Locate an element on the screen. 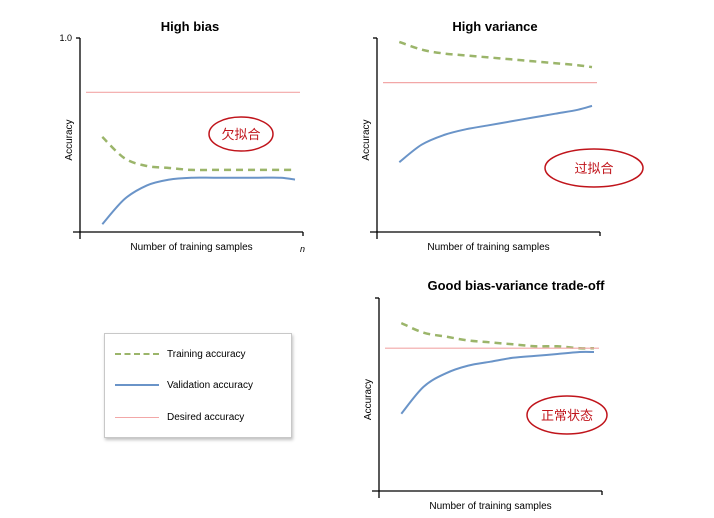 This screenshot has width=714, height=518. panel-1-series-validation is located at coordinates (198, 200).